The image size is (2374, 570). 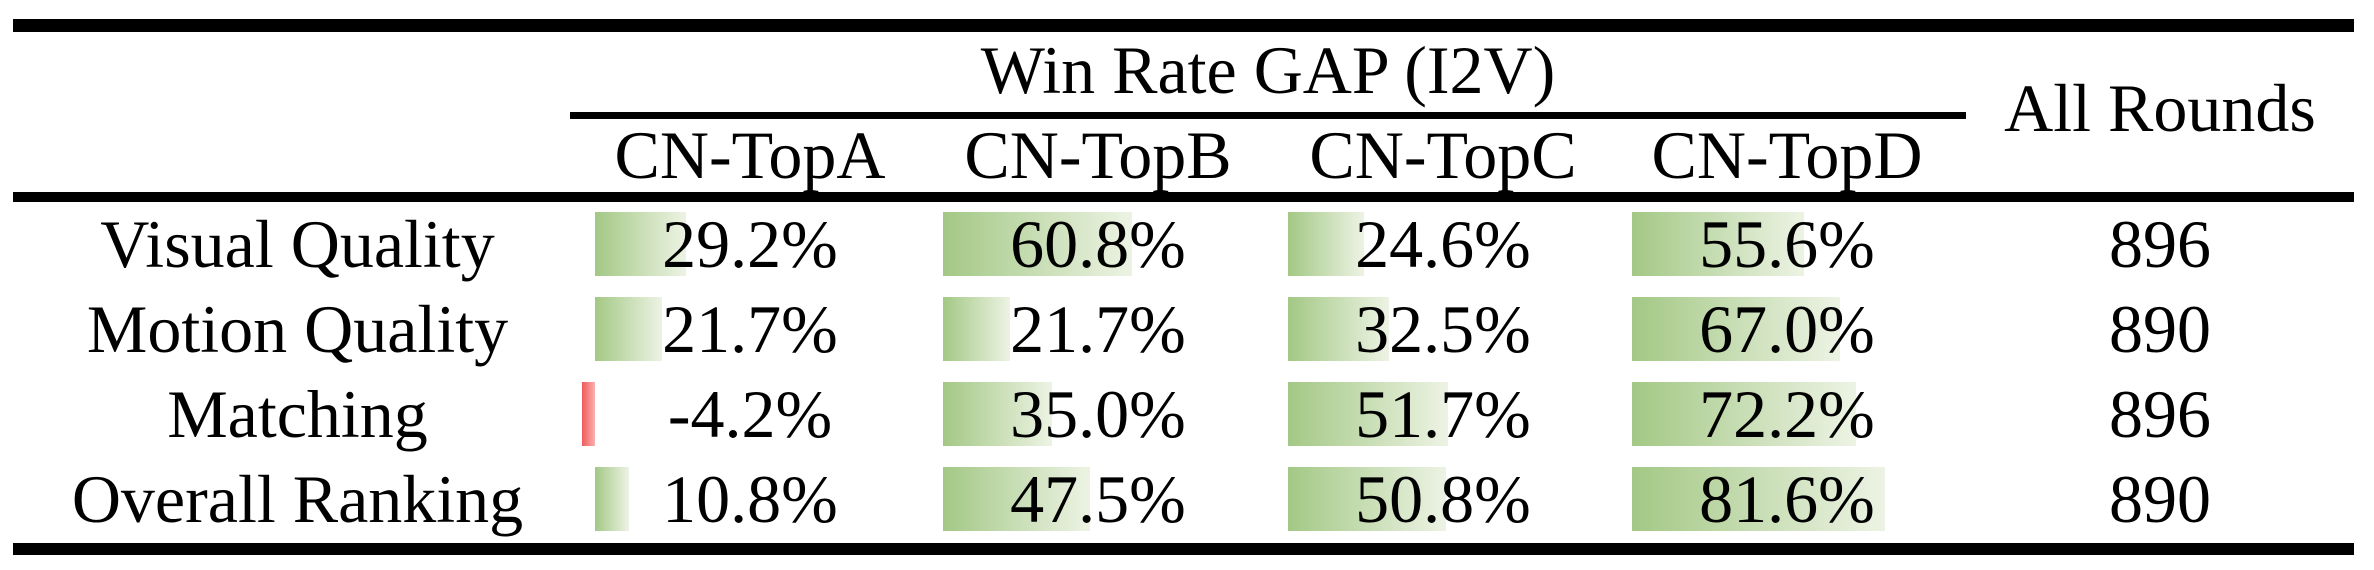 I want to click on column-header-cn-topb: CN-TopB, so click(x=1098, y=155).